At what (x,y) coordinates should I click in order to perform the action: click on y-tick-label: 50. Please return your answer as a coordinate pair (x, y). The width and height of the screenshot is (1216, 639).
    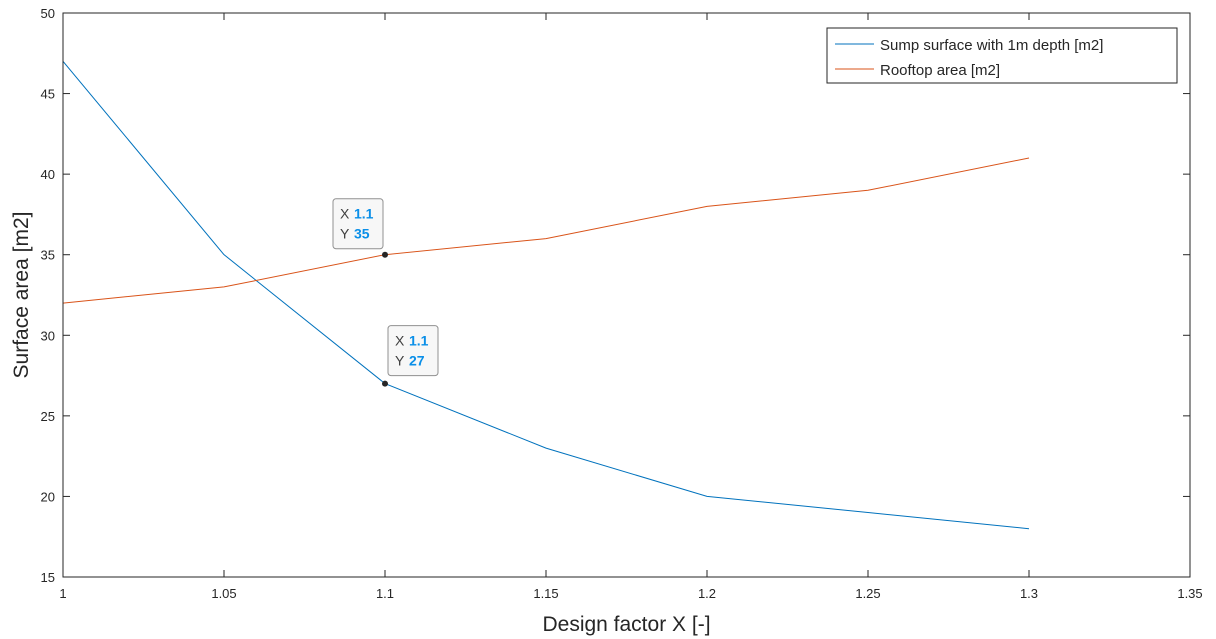
    Looking at the image, I should click on (48, 13).